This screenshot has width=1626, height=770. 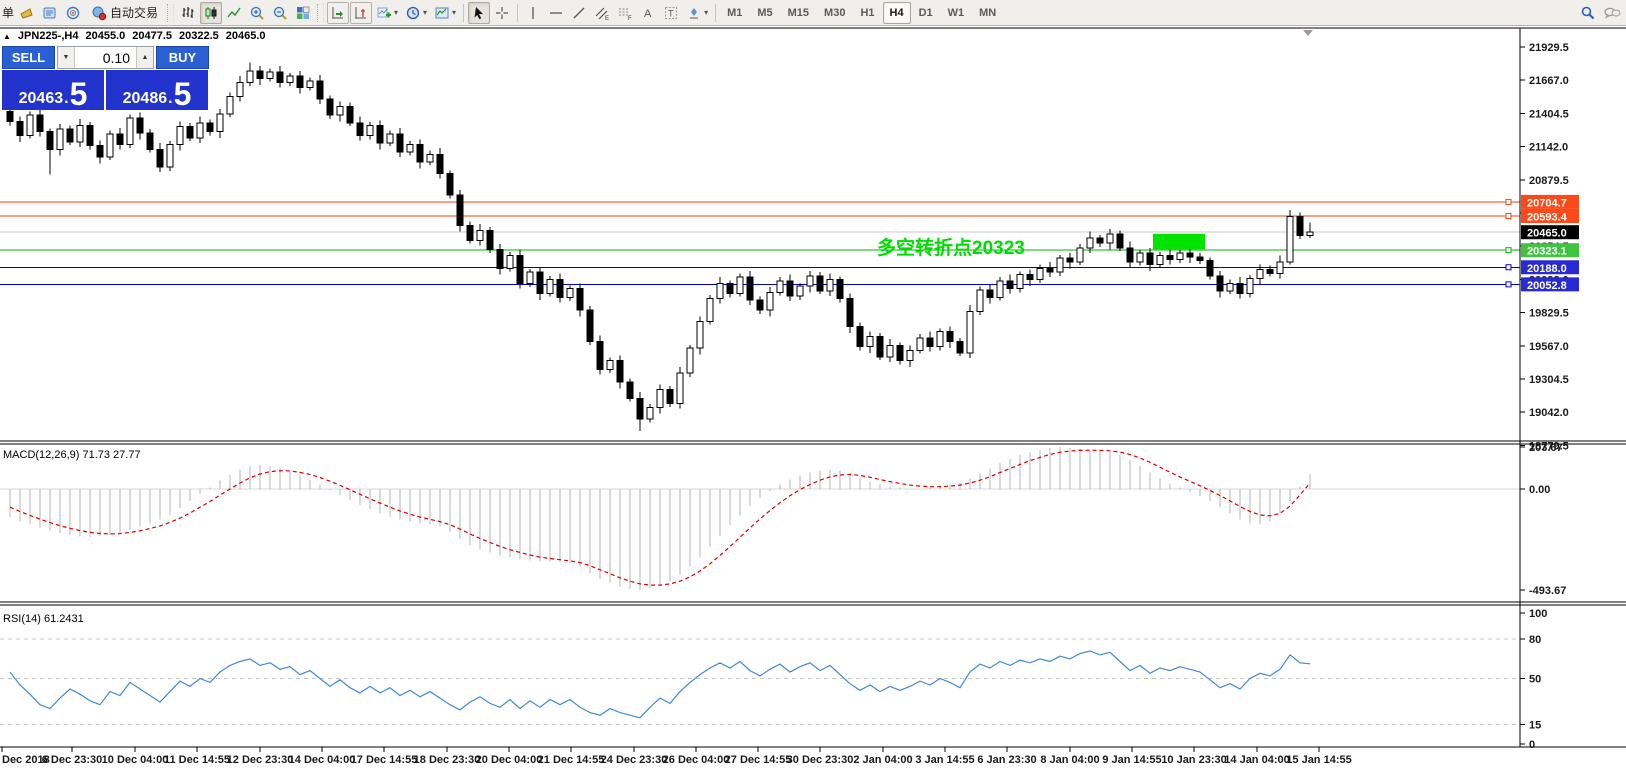 I want to click on alerts-icon, so click(x=27, y=13).